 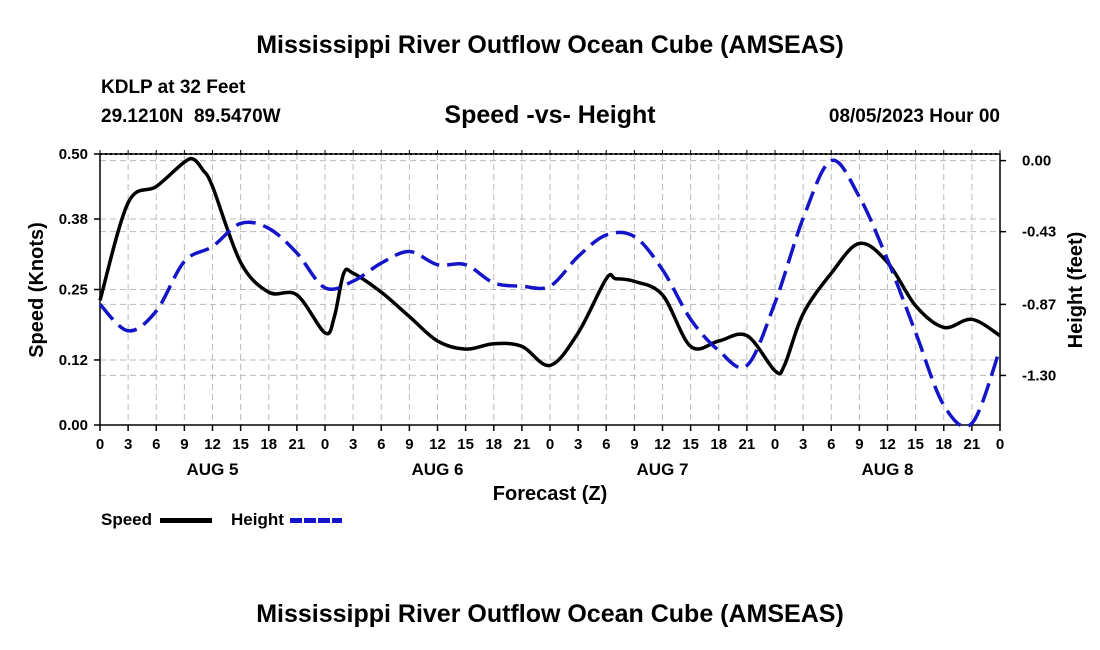 What do you see at coordinates (257, 519) in the screenshot?
I see `legend-height-label: Height` at bounding box center [257, 519].